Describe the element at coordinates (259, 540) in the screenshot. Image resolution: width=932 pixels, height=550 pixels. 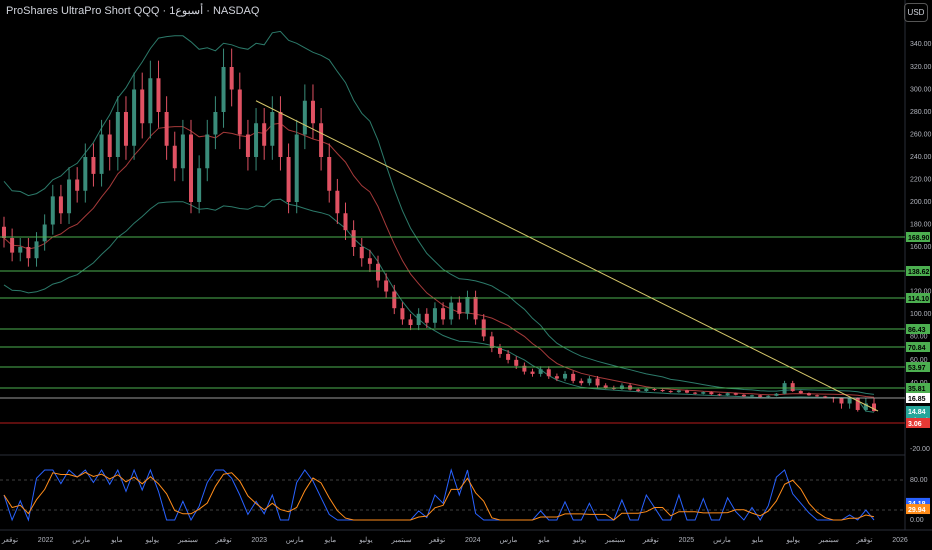
I see `time-tick: 2023` at that location.